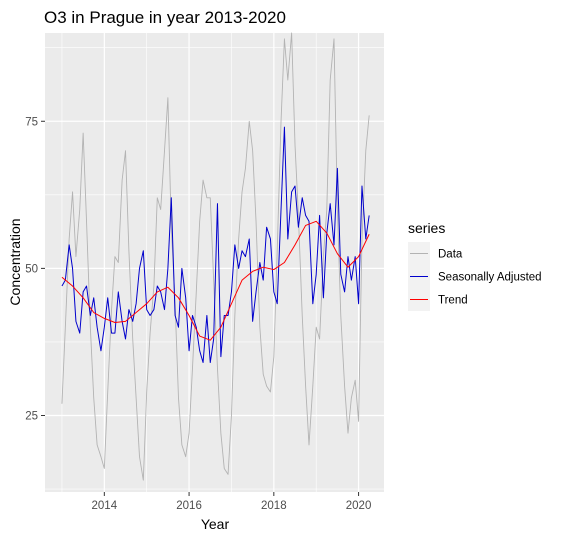 The image size is (565, 540). I want to click on chart-title: O3 in Prague in year 2013-2020, so click(165, 17).